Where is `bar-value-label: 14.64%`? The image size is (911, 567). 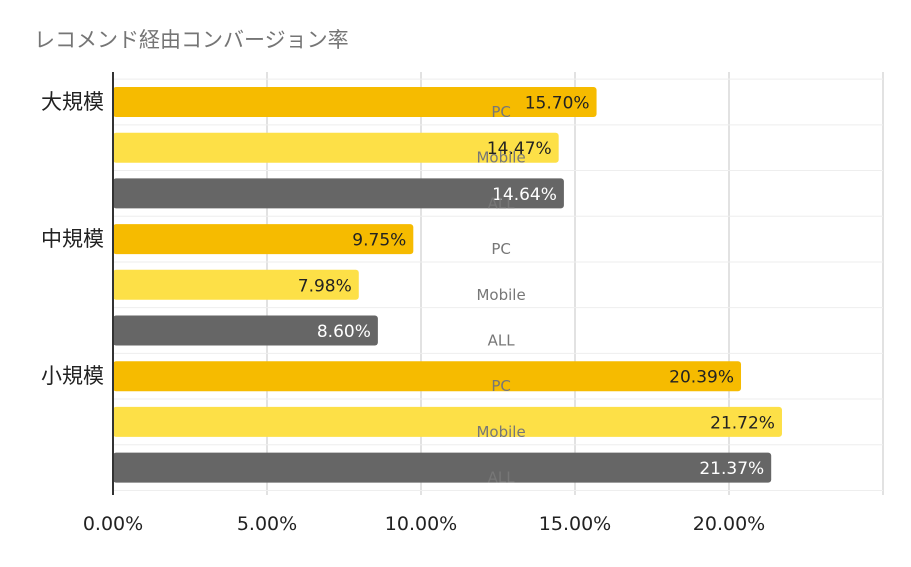
bar-value-label: 14.64% is located at coordinates (524, 195).